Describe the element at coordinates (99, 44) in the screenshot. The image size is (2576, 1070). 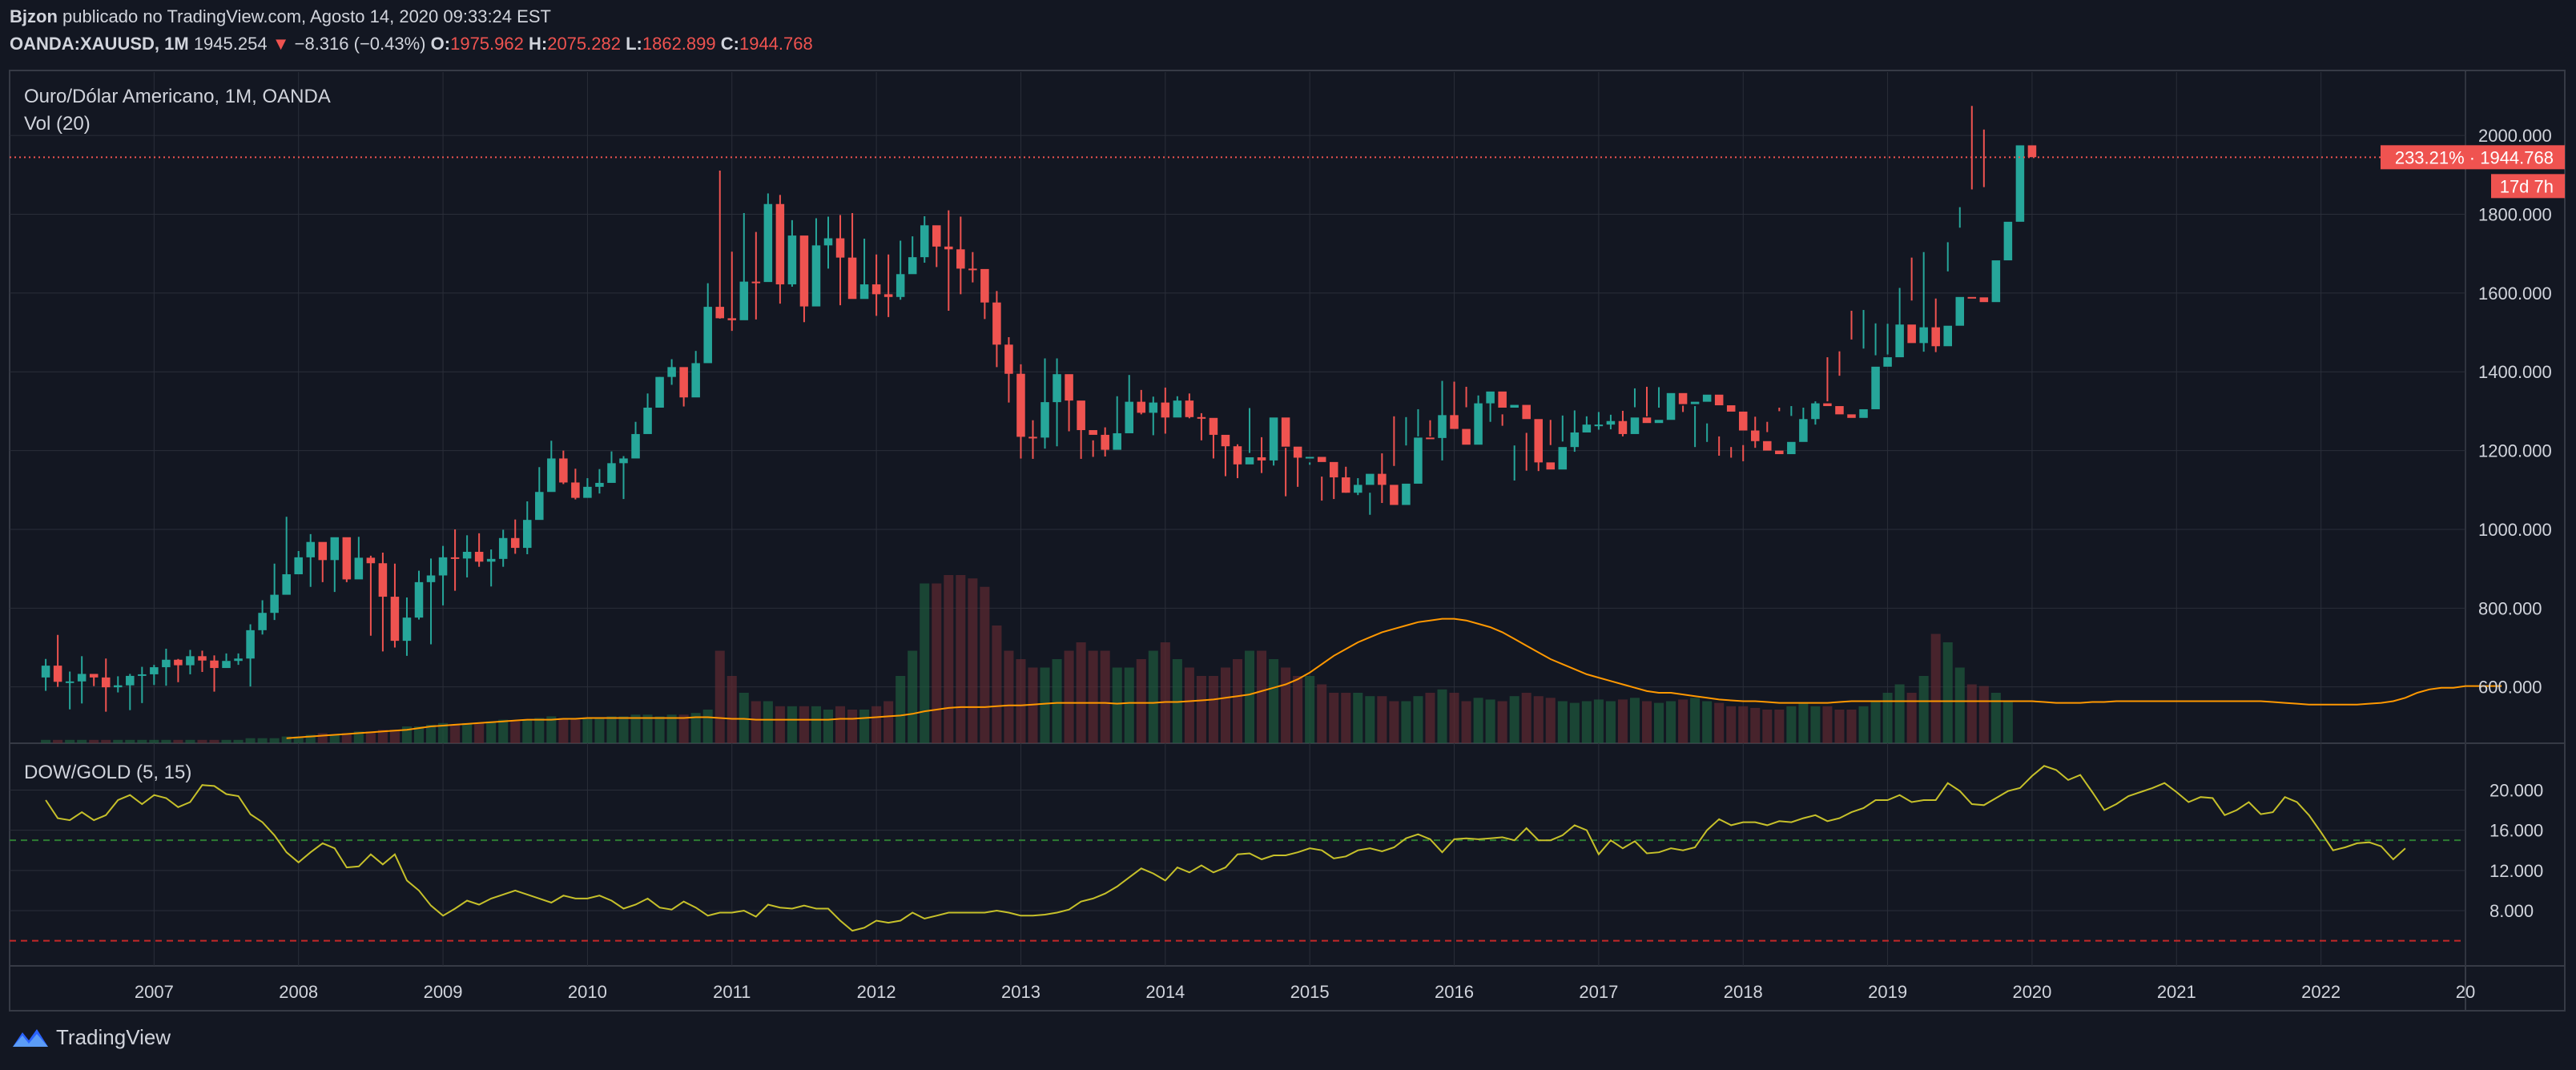
I see `symbol-name: OANDA:XAUUSD, 1M` at that location.